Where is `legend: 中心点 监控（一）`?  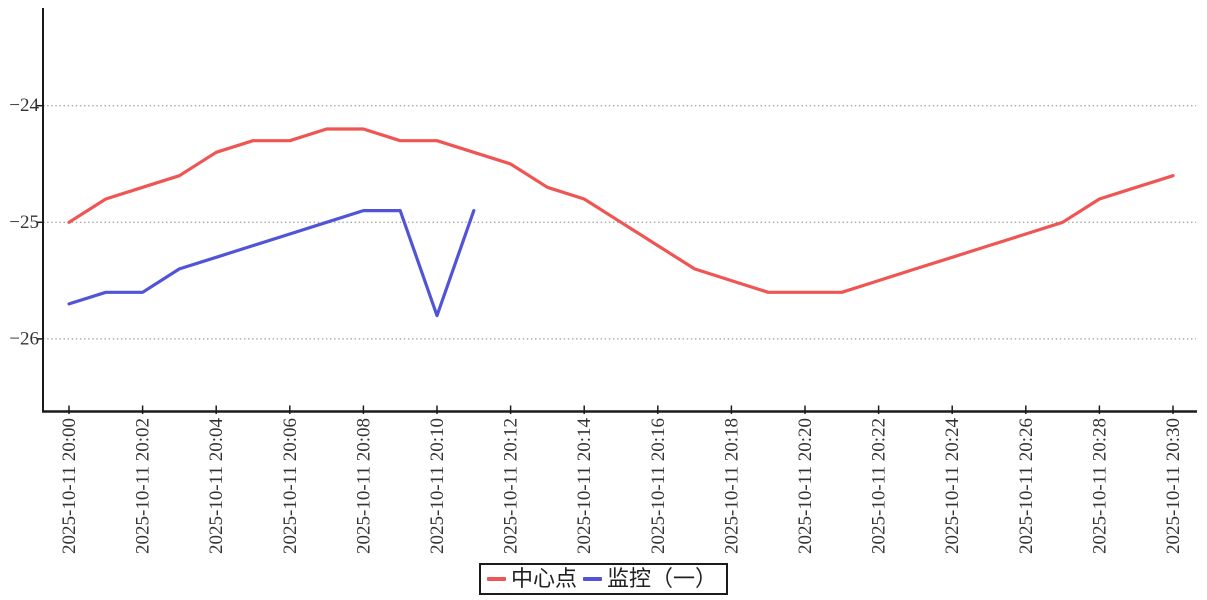
legend: 中心点 监控（一） is located at coordinates (603, 579).